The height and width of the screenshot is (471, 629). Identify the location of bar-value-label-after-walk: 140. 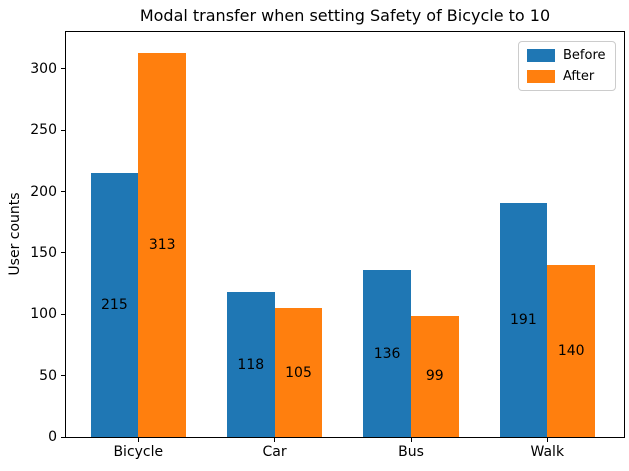
(571, 351).